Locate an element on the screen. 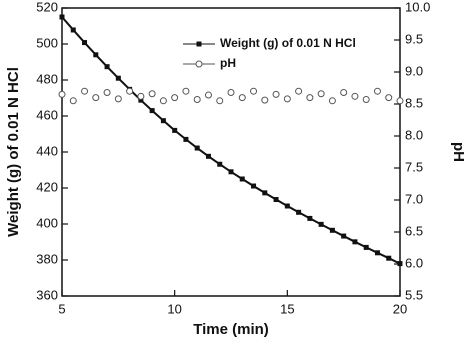 The image size is (474, 344). y-axis-label: Weight (g) of 0.01 N HCl is located at coordinates (13, 152).